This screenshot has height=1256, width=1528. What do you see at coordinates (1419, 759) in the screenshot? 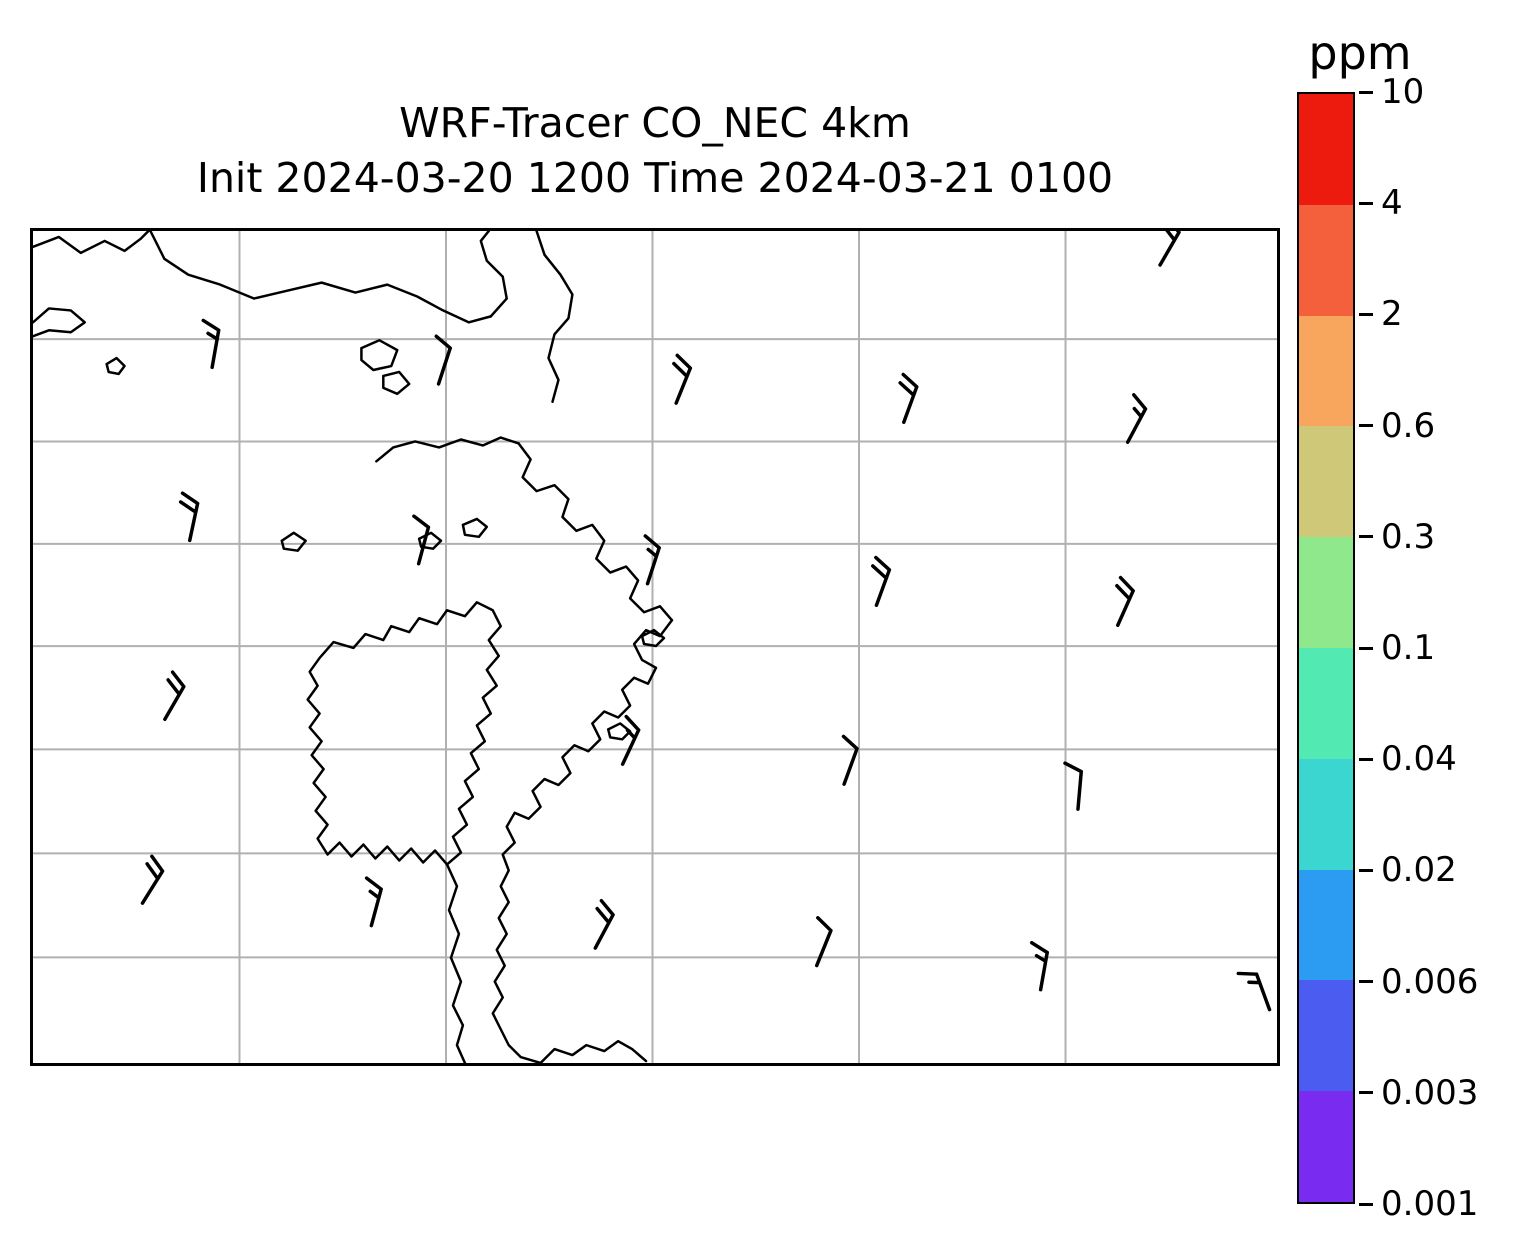
I see `colorbar-tick-label: 0.04` at bounding box center [1419, 759].